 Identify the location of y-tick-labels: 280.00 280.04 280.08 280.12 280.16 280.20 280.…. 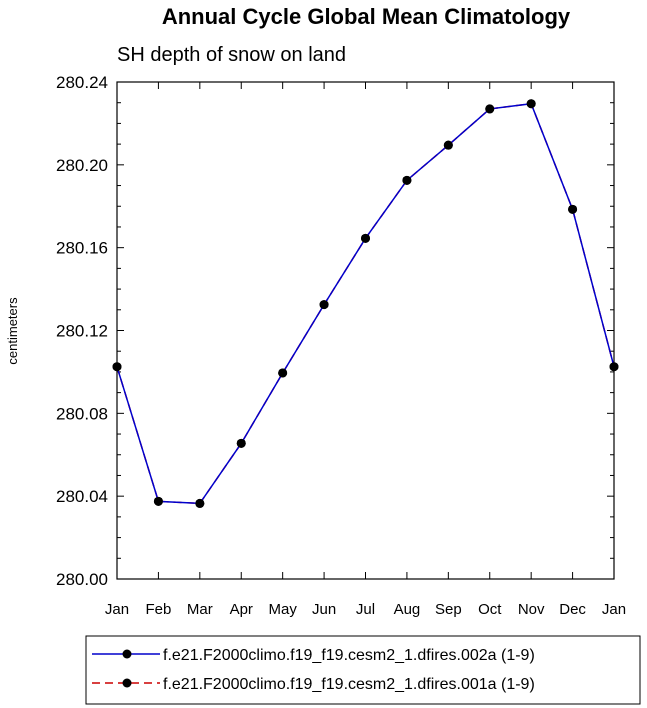
(82, 331).